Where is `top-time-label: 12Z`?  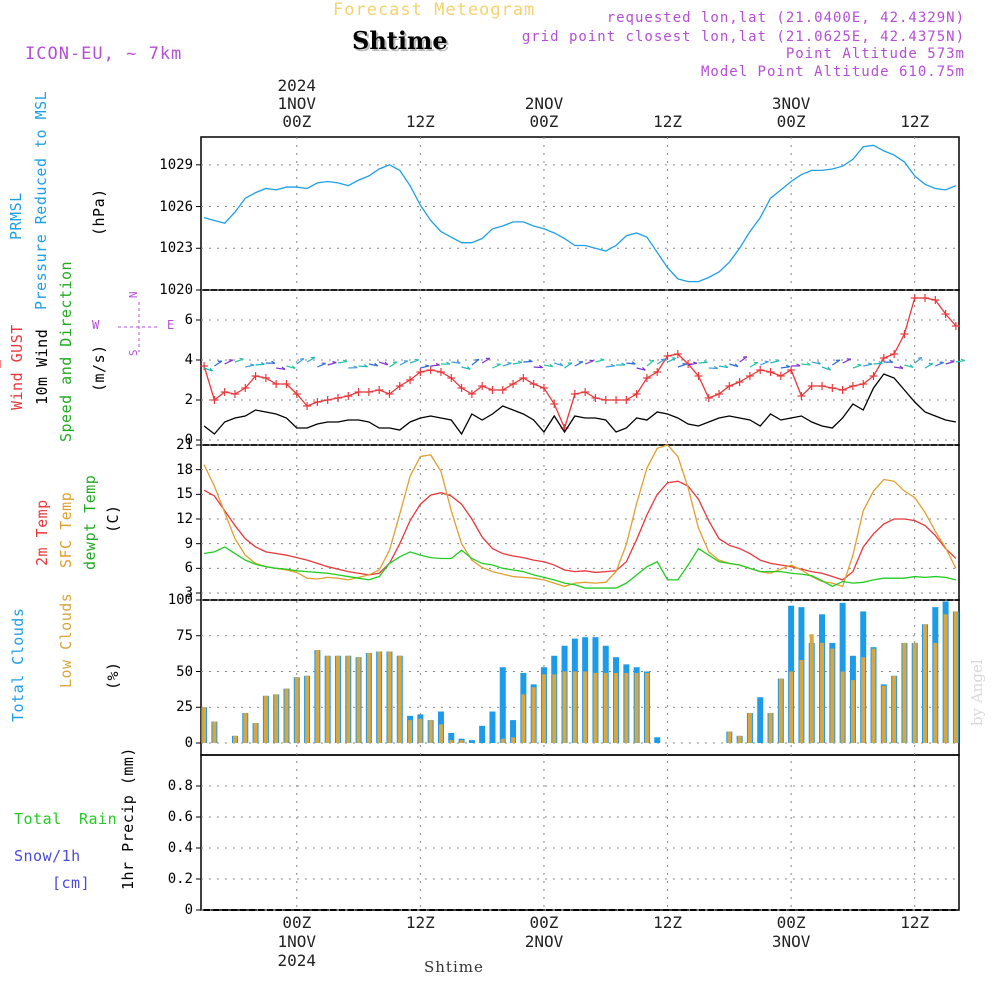
top-time-label: 12Z is located at coordinates (915, 121).